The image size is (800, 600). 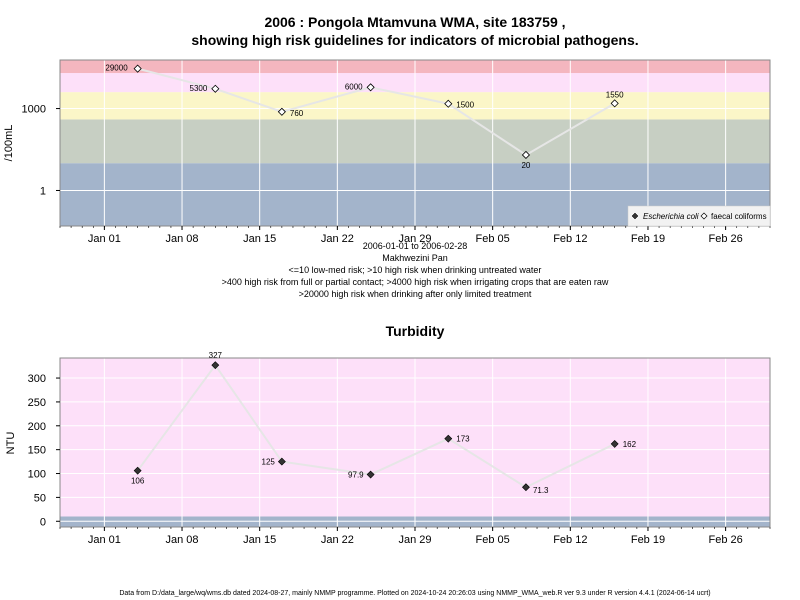 I want to click on data-label: 106, so click(x=138, y=481).